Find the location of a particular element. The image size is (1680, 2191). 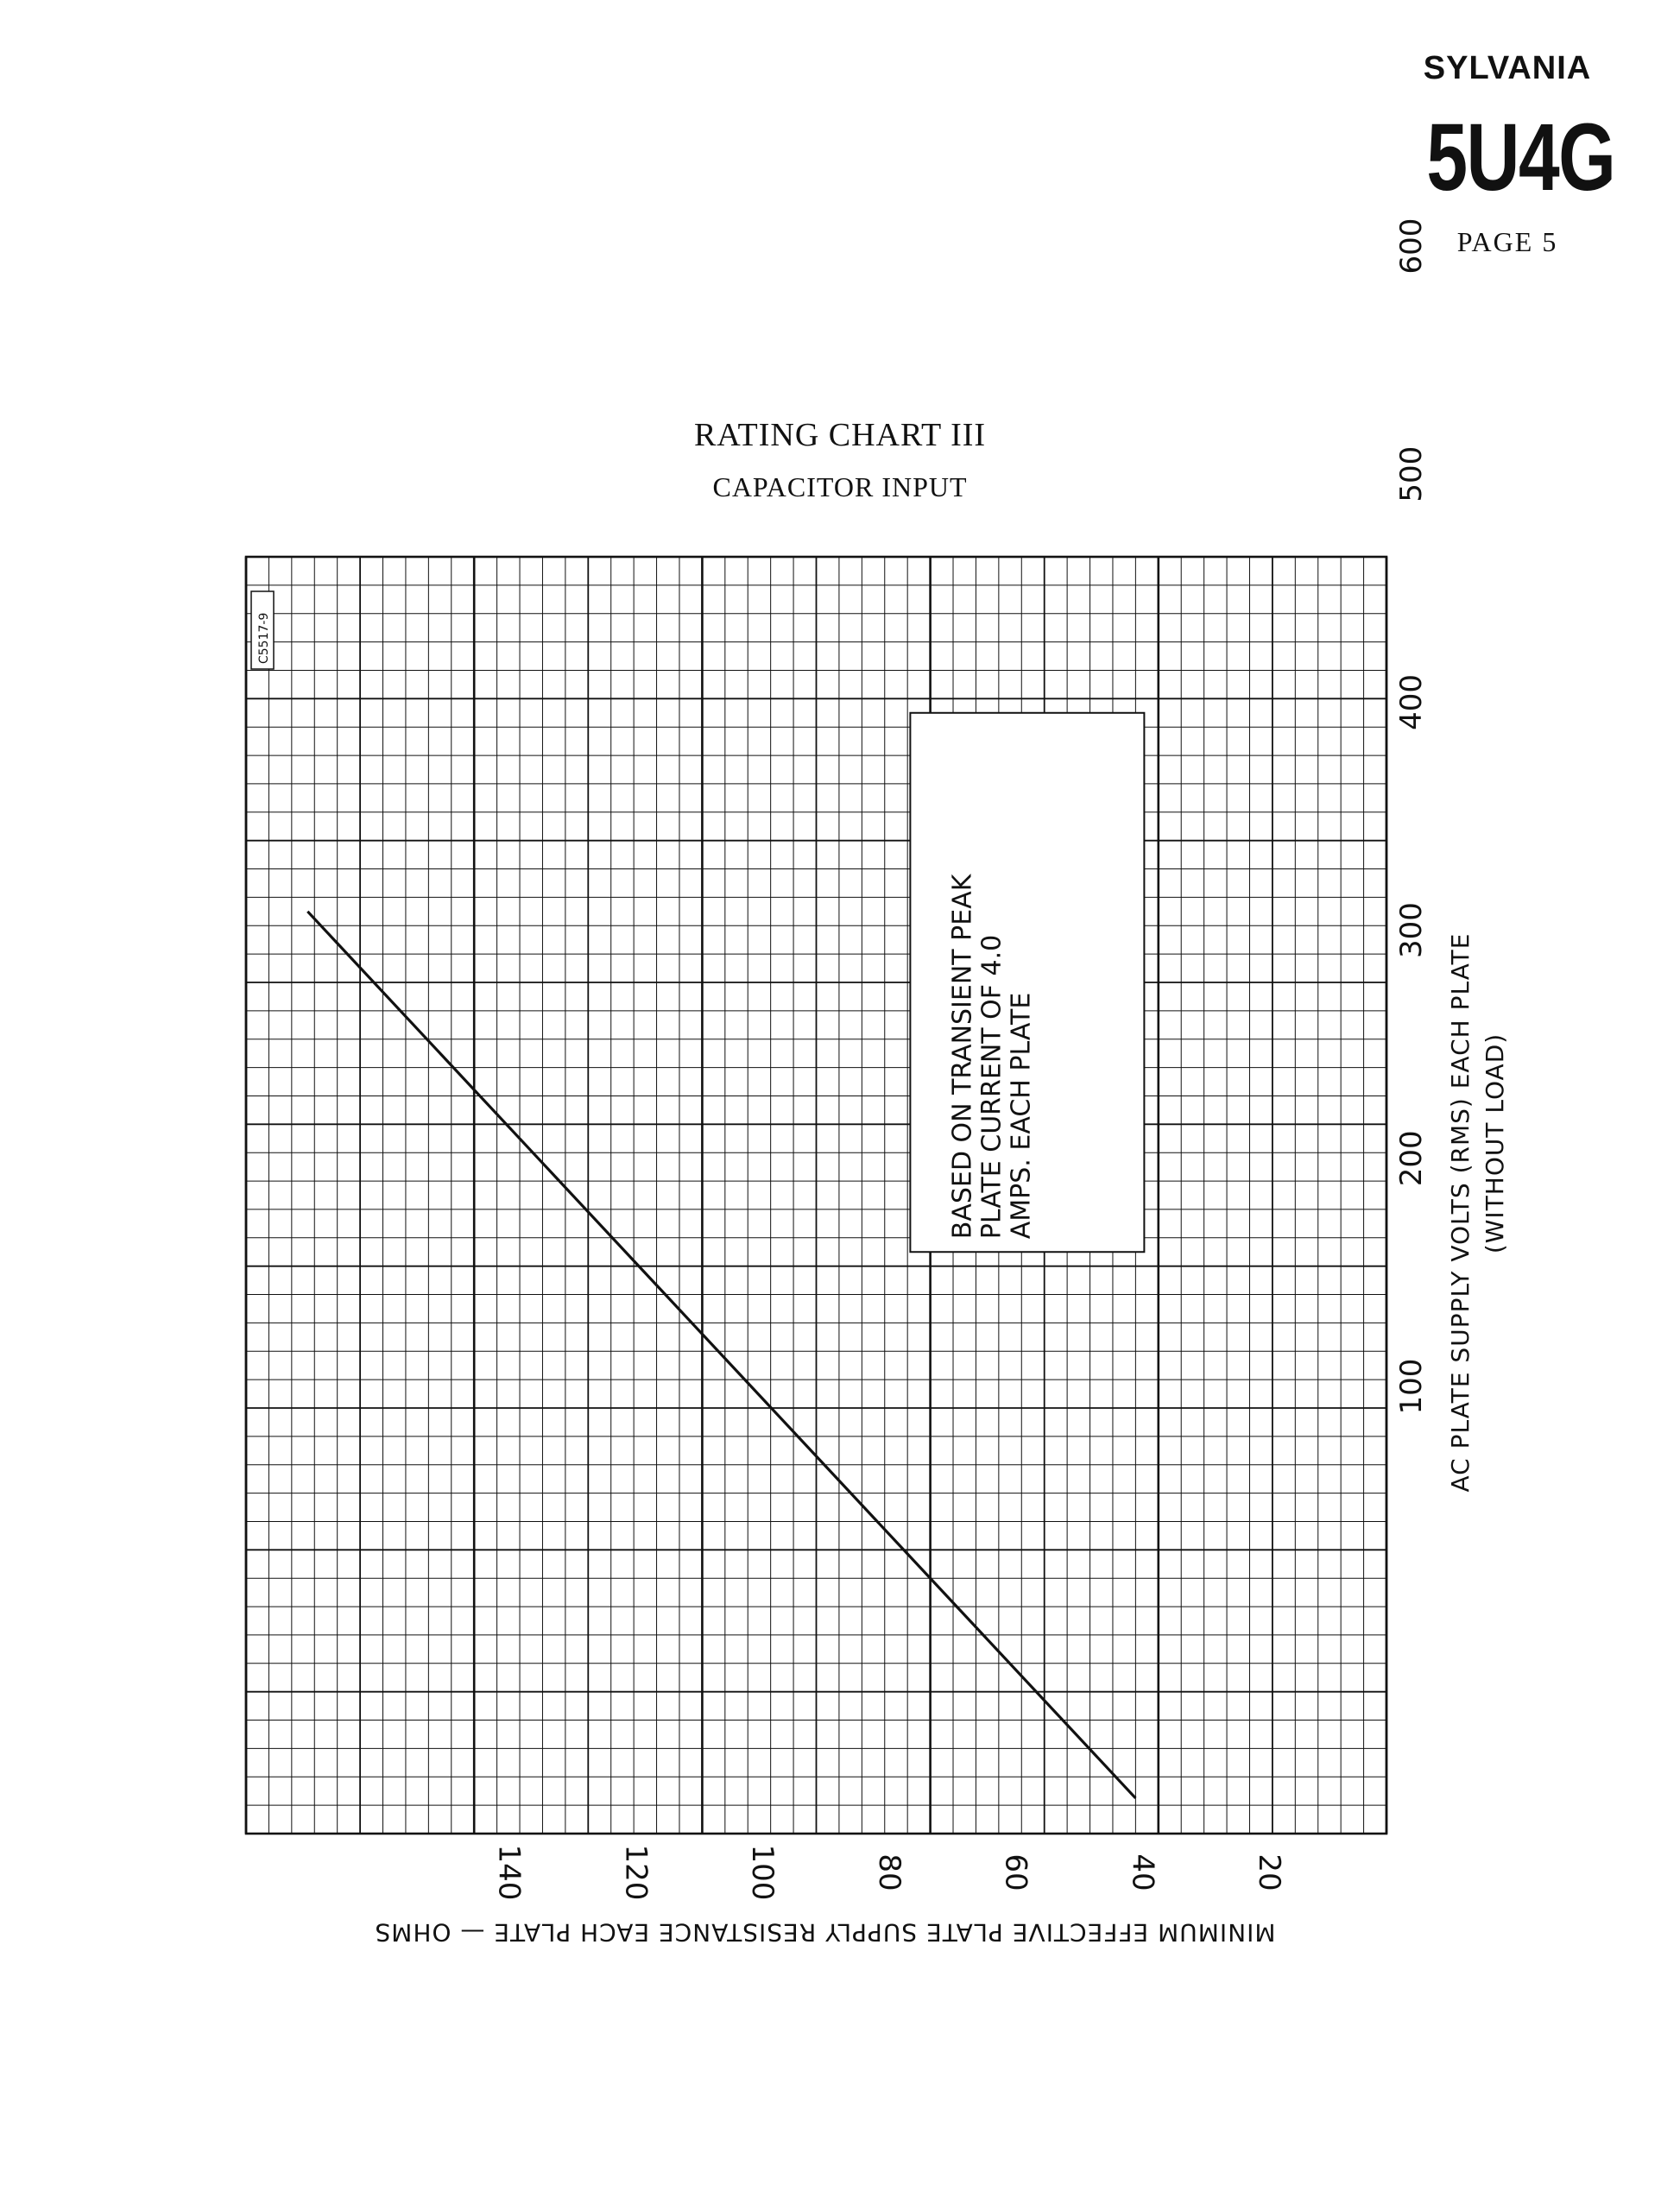

voltage-axis-subtitle: (WITHOUT LOAD) is located at coordinates (1495, 1143).